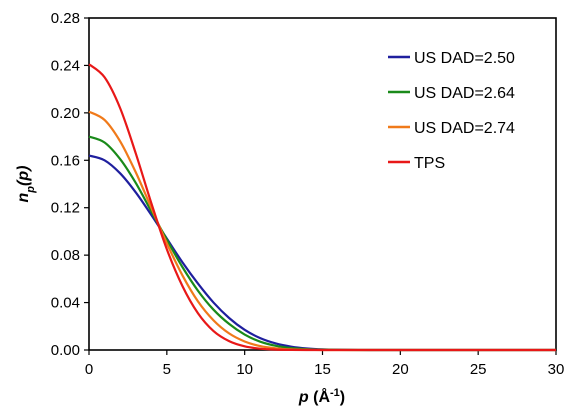 Image resolution: width=569 pixels, height=410 pixels. What do you see at coordinates (556, 369) in the screenshot?
I see `x-tick-label: 30` at bounding box center [556, 369].